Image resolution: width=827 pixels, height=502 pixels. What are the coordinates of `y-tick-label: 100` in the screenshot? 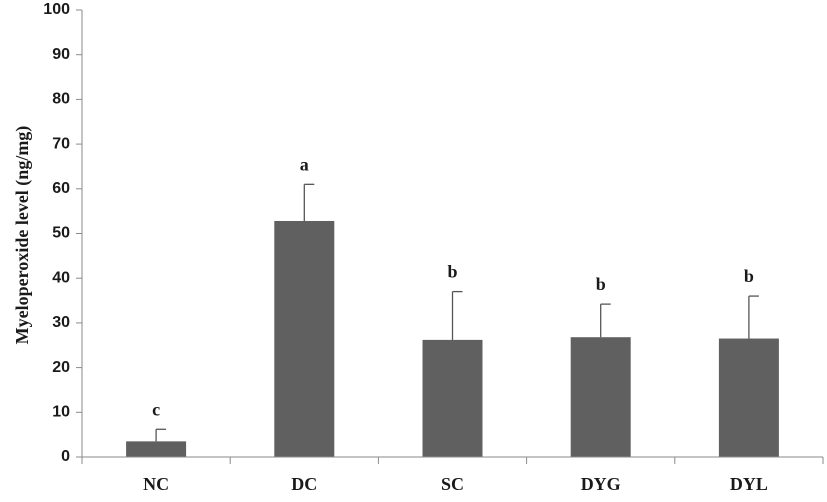 It's located at (56, 9).